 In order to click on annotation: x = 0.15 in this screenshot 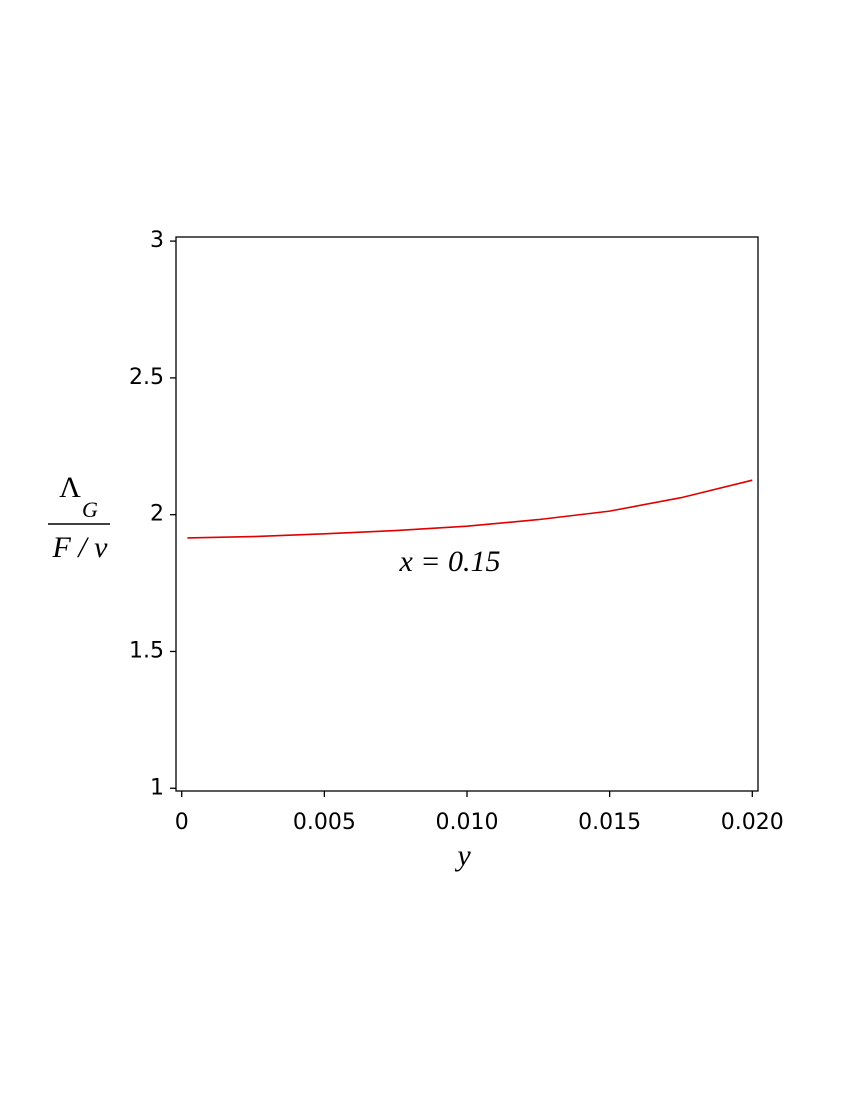, I will do `click(449, 561)`.